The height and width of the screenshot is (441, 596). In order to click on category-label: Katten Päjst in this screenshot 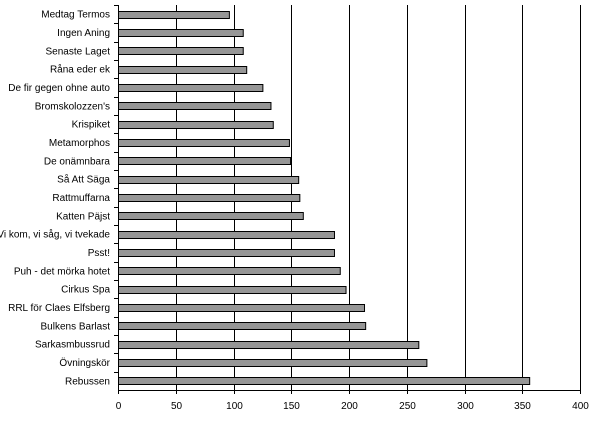, I will do `click(83, 216)`.